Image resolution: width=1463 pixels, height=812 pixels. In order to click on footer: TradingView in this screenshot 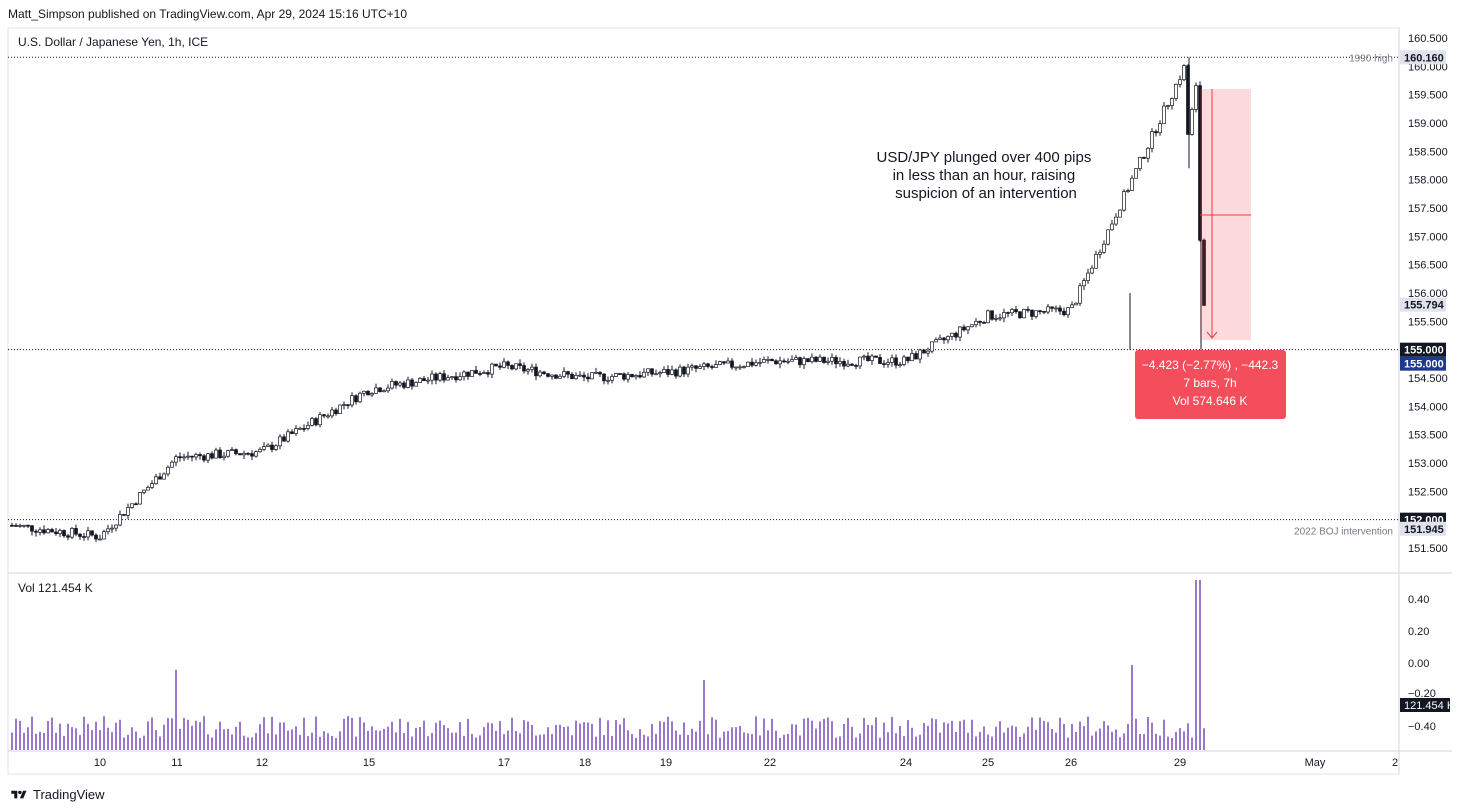, I will do `click(57, 794)`.